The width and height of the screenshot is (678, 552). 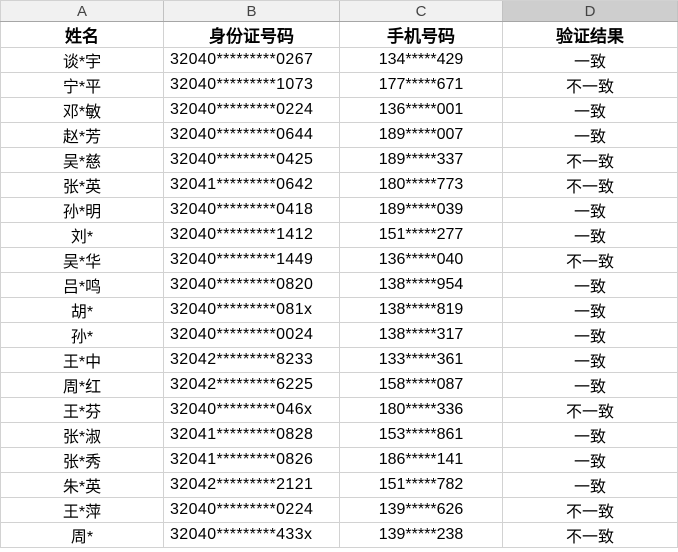 What do you see at coordinates (421, 410) in the screenshot?
I see `cell-phone: 180*****336` at bounding box center [421, 410].